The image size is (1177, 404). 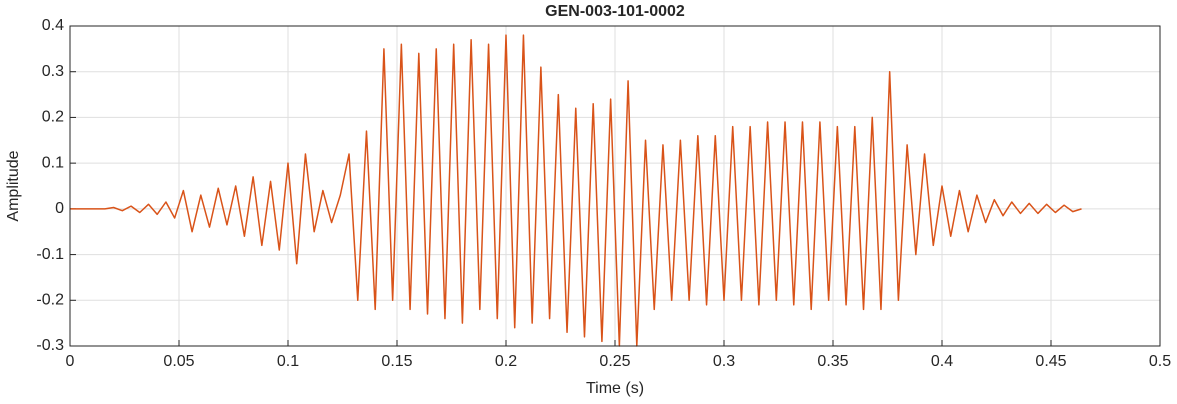 What do you see at coordinates (59, 208) in the screenshot?
I see `y-tick-label: 0` at bounding box center [59, 208].